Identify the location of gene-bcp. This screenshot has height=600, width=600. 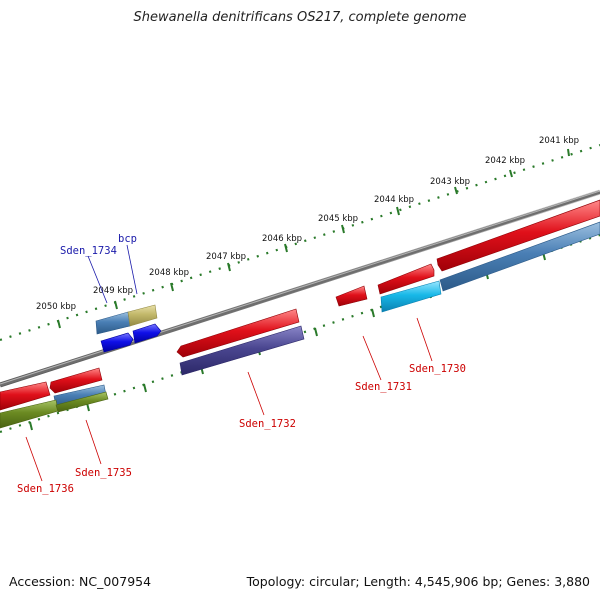
(147, 333).